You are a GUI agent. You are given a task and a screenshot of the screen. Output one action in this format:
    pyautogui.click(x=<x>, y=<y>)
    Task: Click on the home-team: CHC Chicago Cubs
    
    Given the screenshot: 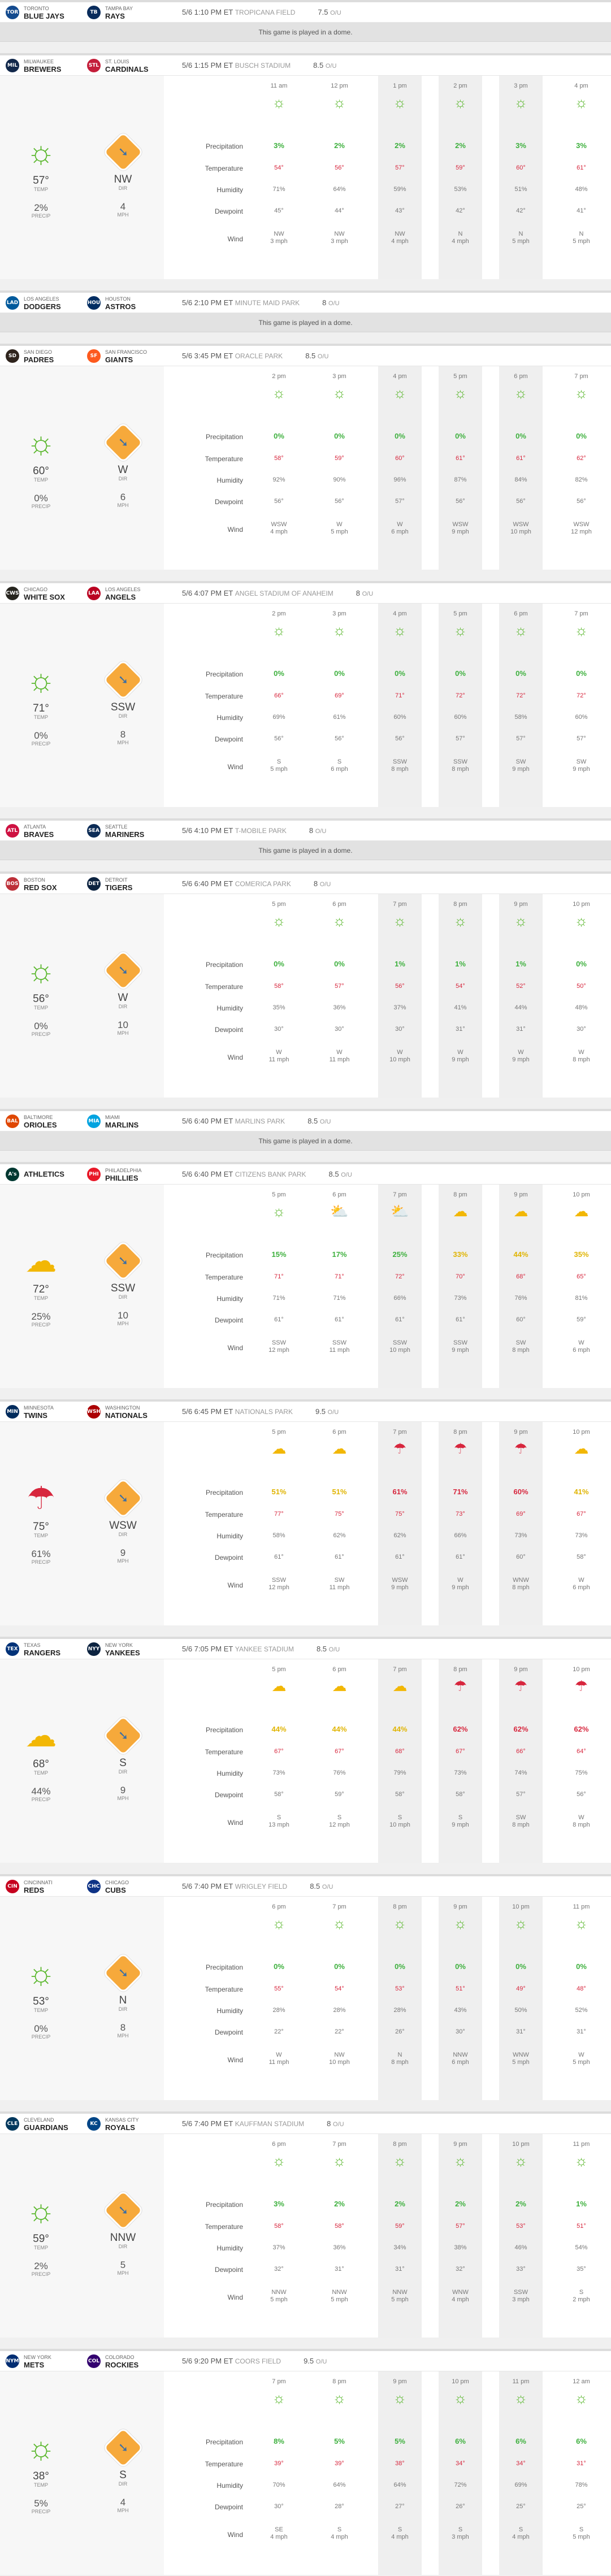 What is the action you would take?
    pyautogui.click(x=127, y=1886)
    